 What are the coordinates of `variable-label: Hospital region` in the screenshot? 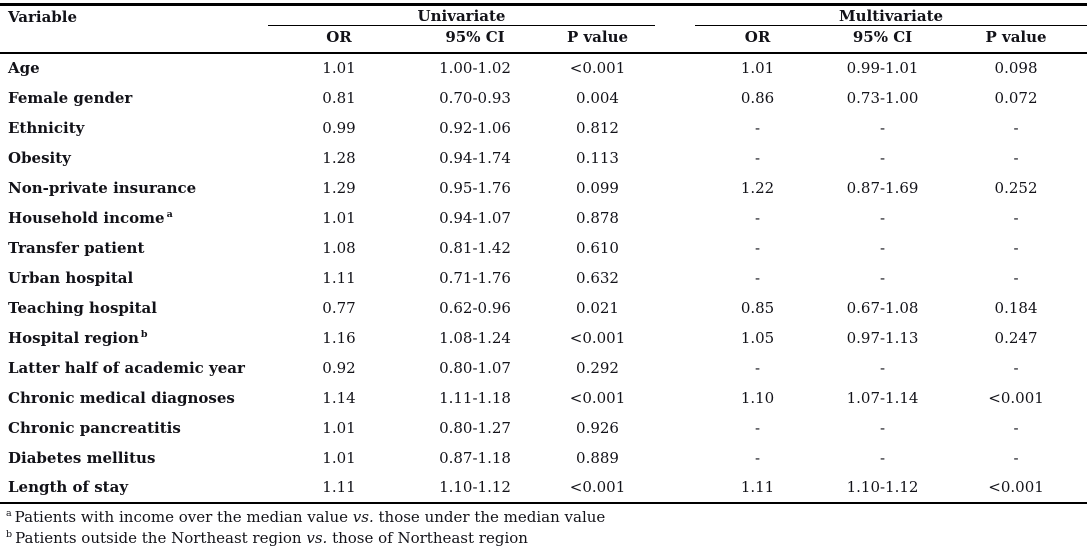 It's located at (73, 337).